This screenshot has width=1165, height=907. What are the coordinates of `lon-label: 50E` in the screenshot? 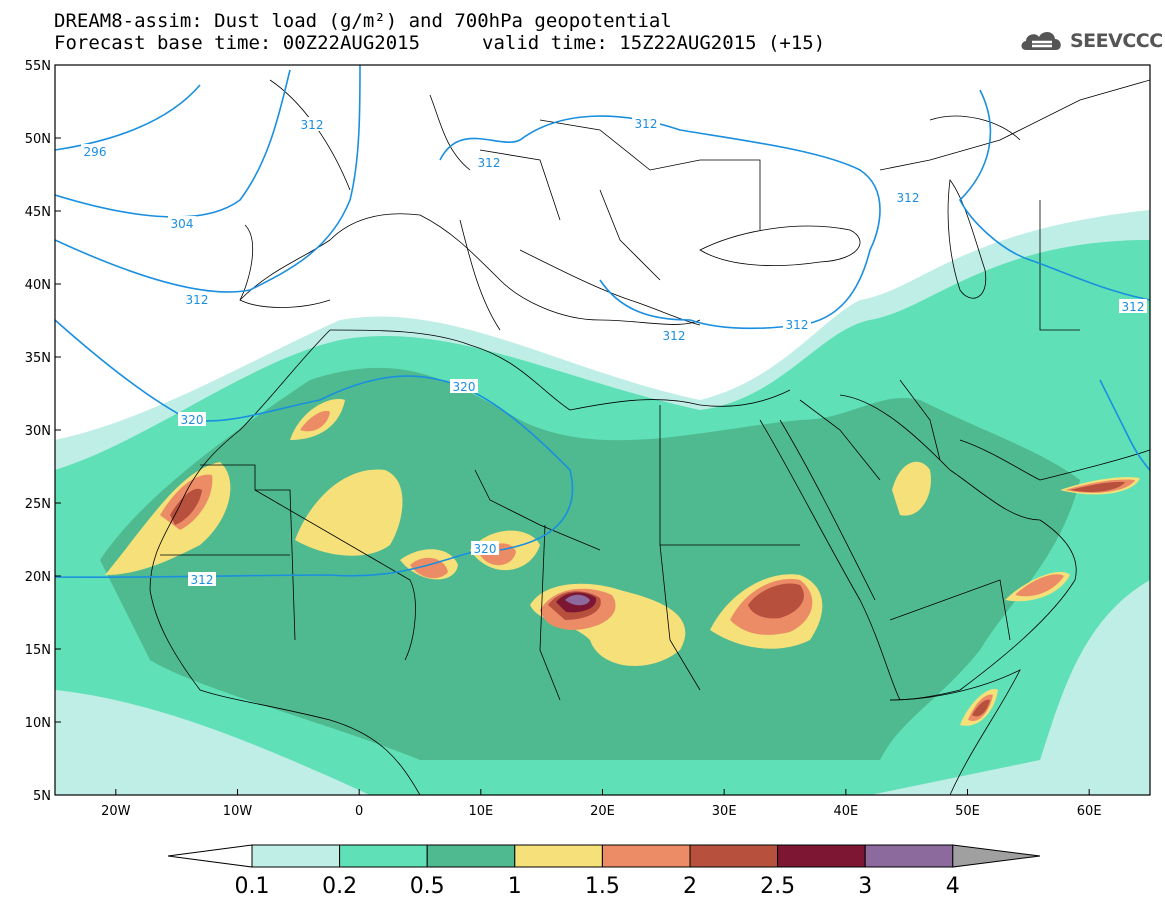 It's located at (967, 811).